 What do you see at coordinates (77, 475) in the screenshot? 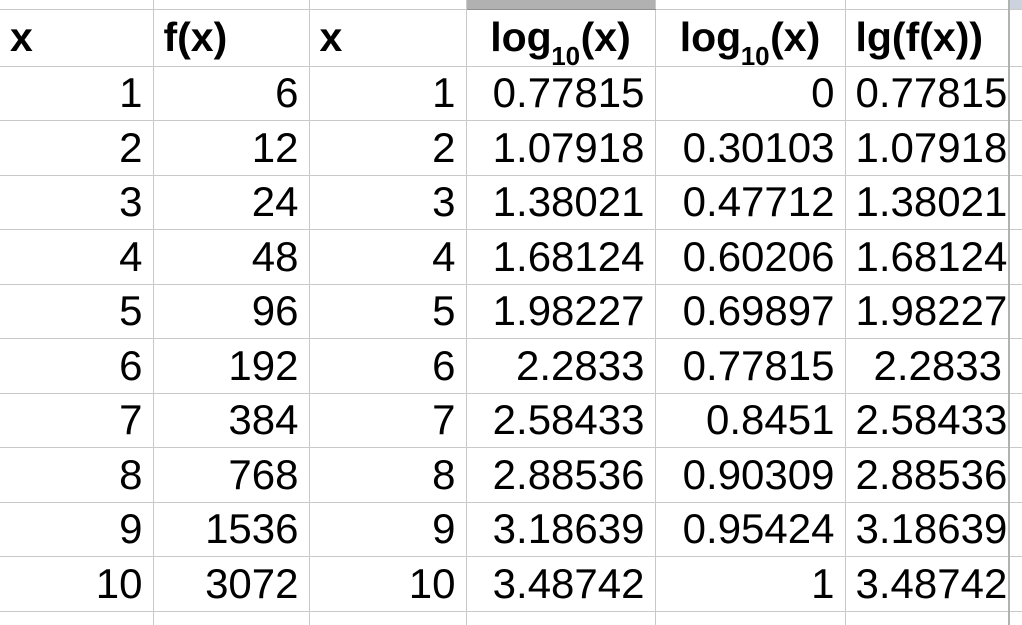
I see `cell-x: 8` at bounding box center [77, 475].